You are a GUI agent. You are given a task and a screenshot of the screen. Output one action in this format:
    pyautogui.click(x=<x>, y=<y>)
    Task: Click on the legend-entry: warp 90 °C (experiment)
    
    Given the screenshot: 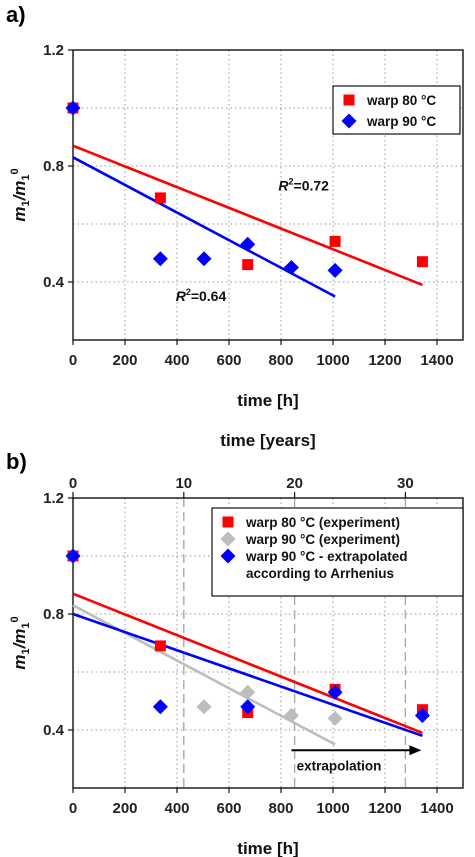 What is the action you would take?
    pyautogui.click(x=322, y=539)
    